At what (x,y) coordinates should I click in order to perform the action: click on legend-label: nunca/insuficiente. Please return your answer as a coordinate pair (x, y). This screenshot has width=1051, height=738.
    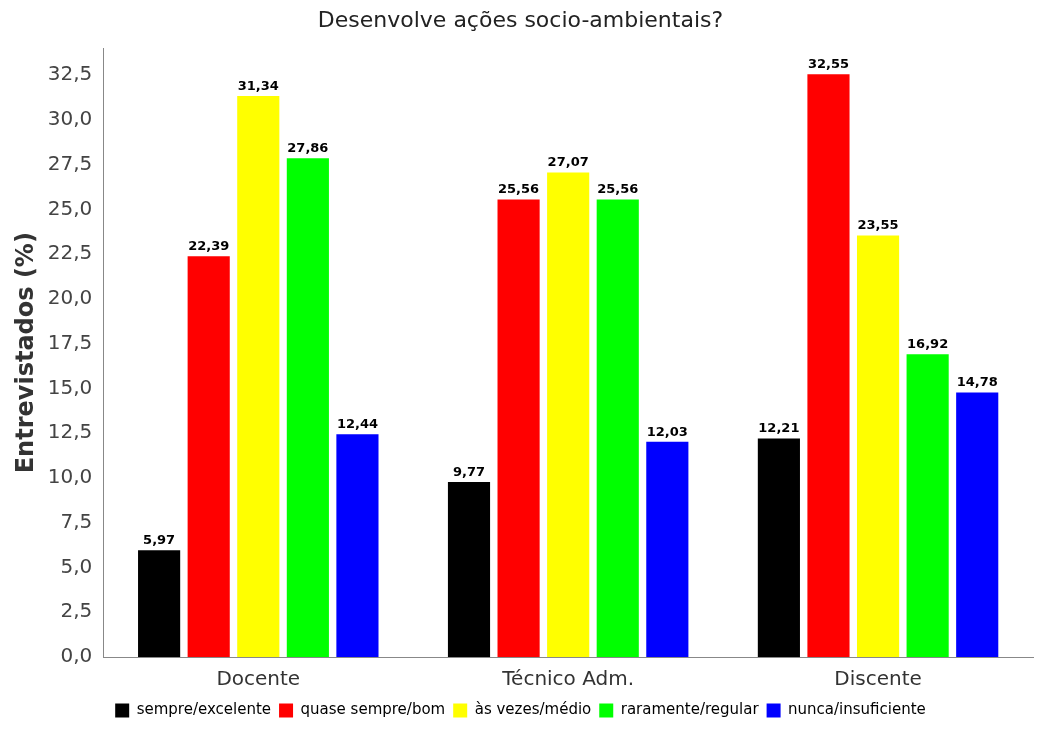
    Looking at the image, I should click on (857, 709).